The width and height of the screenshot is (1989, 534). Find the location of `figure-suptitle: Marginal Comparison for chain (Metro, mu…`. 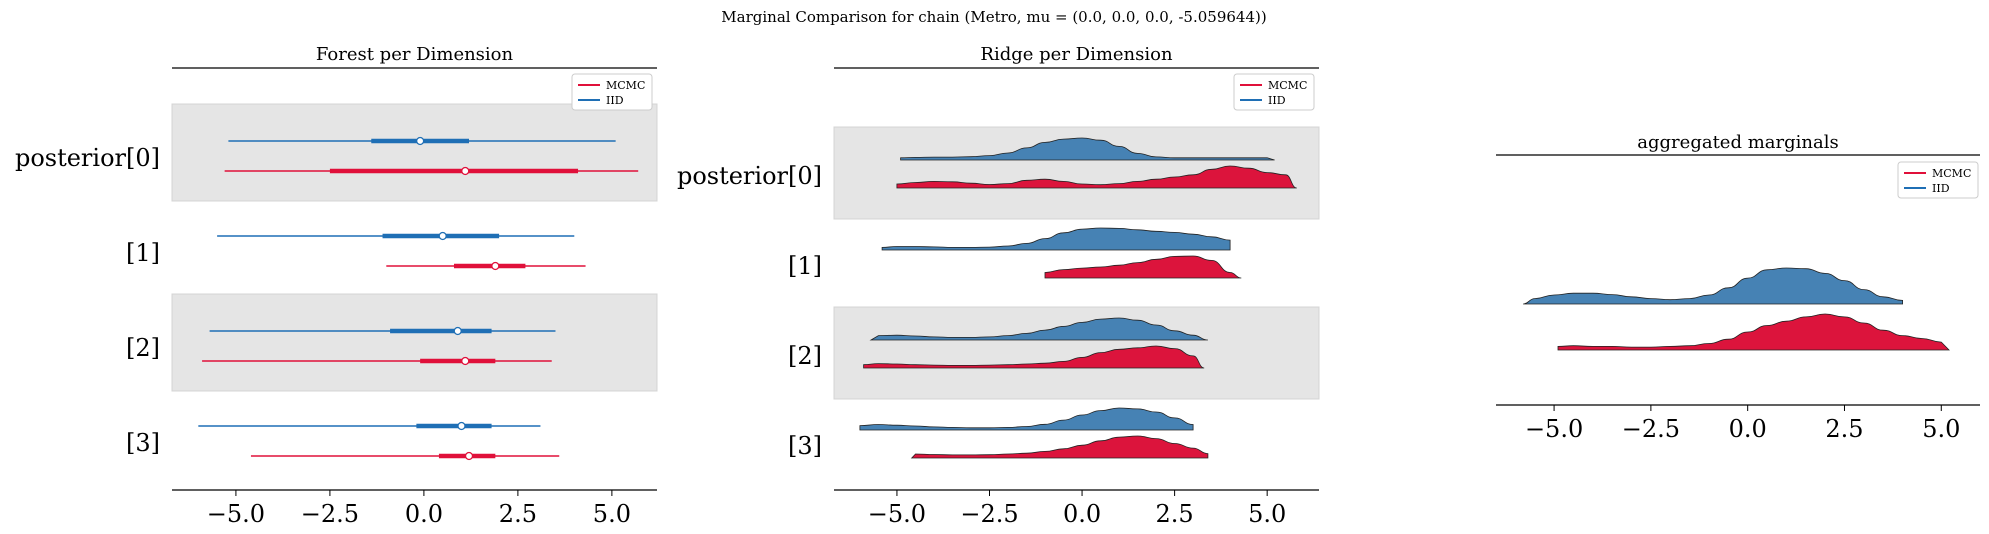

figure-suptitle: Marginal Comparison for chain (Metro, mu… is located at coordinates (993, 17).